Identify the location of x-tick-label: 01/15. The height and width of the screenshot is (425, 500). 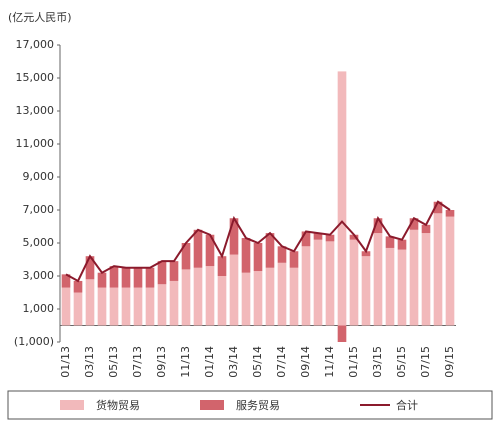
(353, 362).